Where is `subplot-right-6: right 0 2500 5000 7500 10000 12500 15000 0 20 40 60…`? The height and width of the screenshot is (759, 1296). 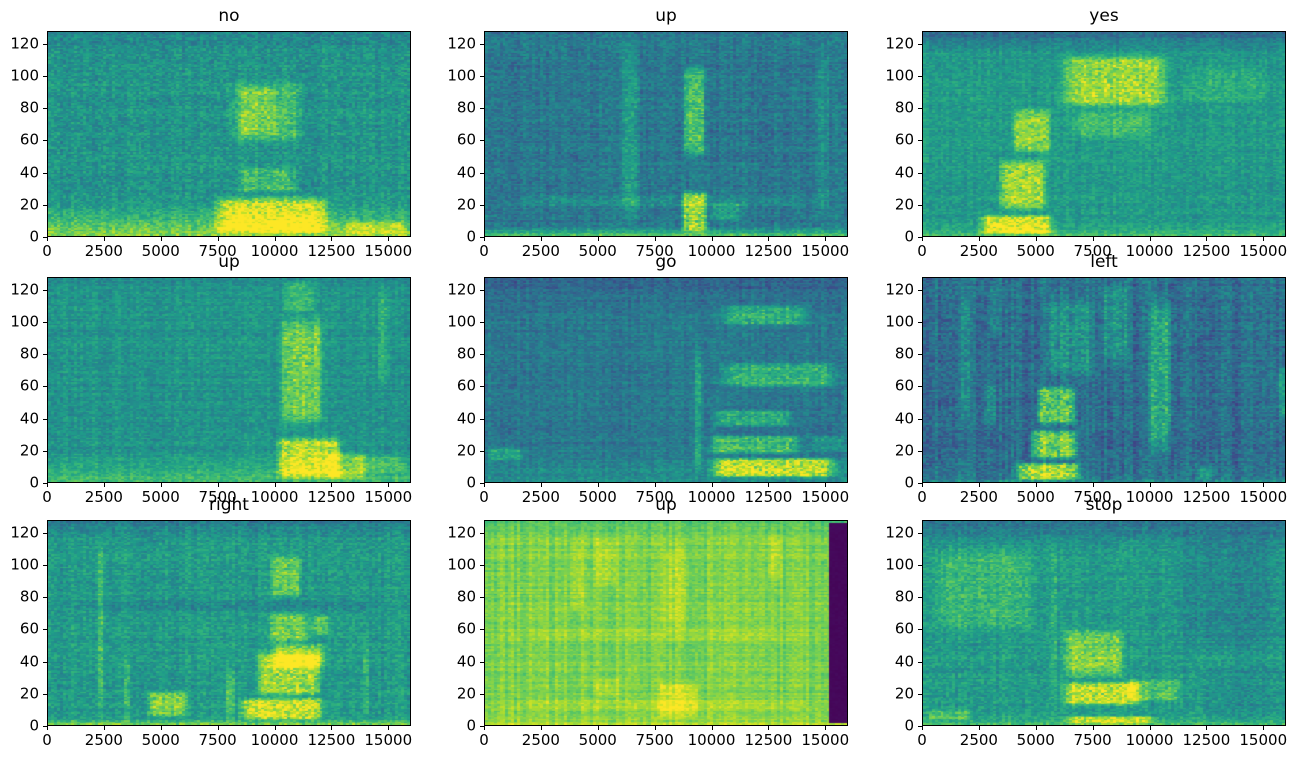
subplot-right-6: right 0 2500 5000 7500 10000 12500 15000 0 20 40 60… is located at coordinates (211, 622).